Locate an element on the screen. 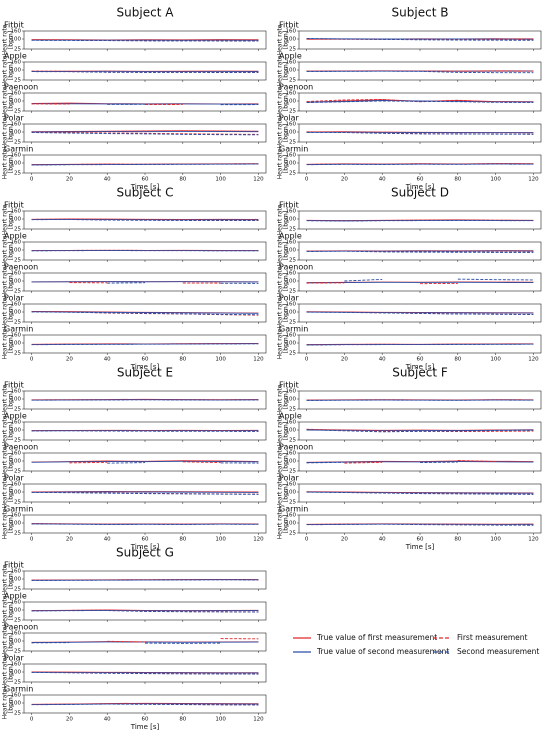 The width and height of the screenshot is (550, 737). x-tick-label: 40 is located at coordinates (107, 360).